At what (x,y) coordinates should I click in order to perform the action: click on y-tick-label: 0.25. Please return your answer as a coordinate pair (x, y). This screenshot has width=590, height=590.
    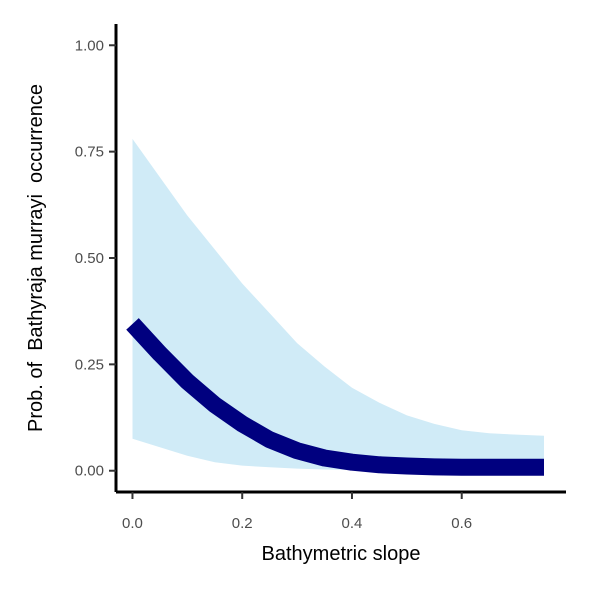
    Looking at the image, I should click on (89, 364).